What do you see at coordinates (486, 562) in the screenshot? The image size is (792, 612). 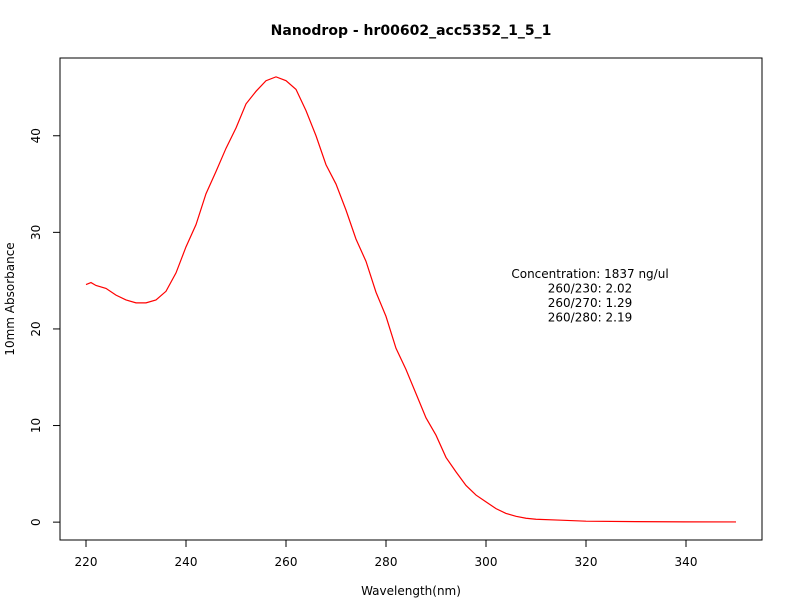 I see `x-tick-label: 300` at bounding box center [486, 562].